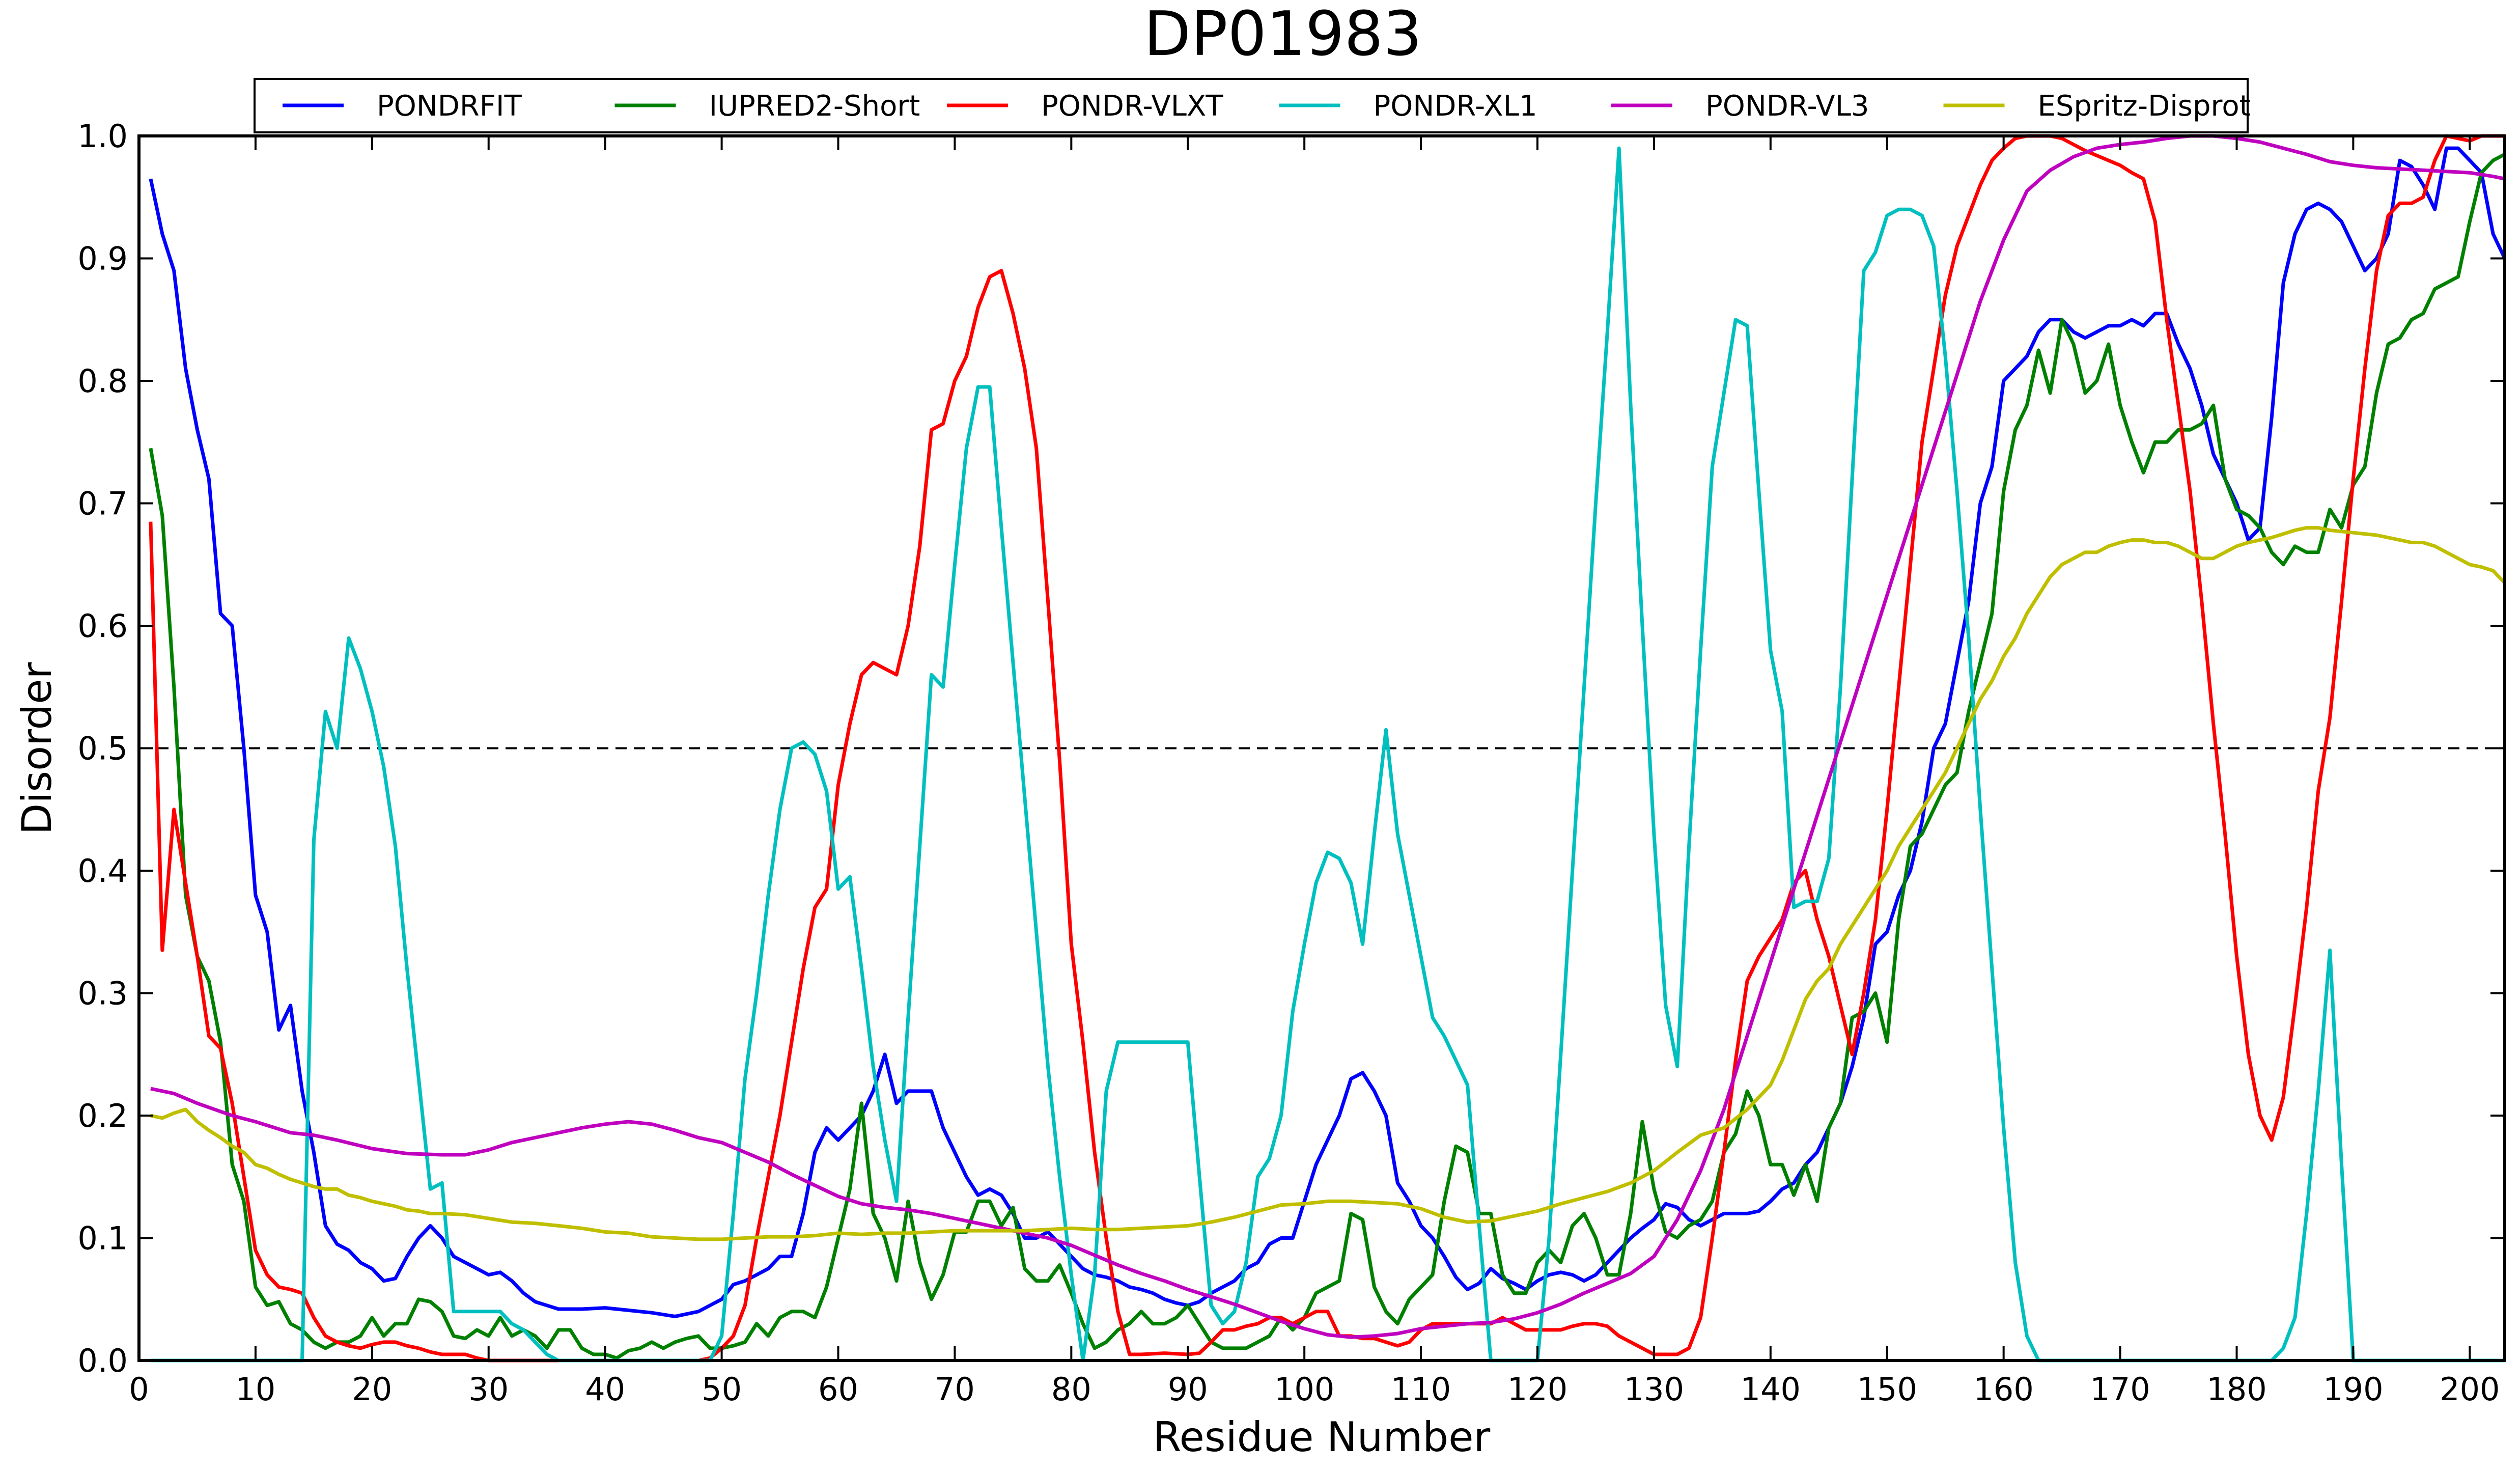 This screenshot has height=1472, width=2520. I want to click on x-tick-label: 0, so click(139, 1389).